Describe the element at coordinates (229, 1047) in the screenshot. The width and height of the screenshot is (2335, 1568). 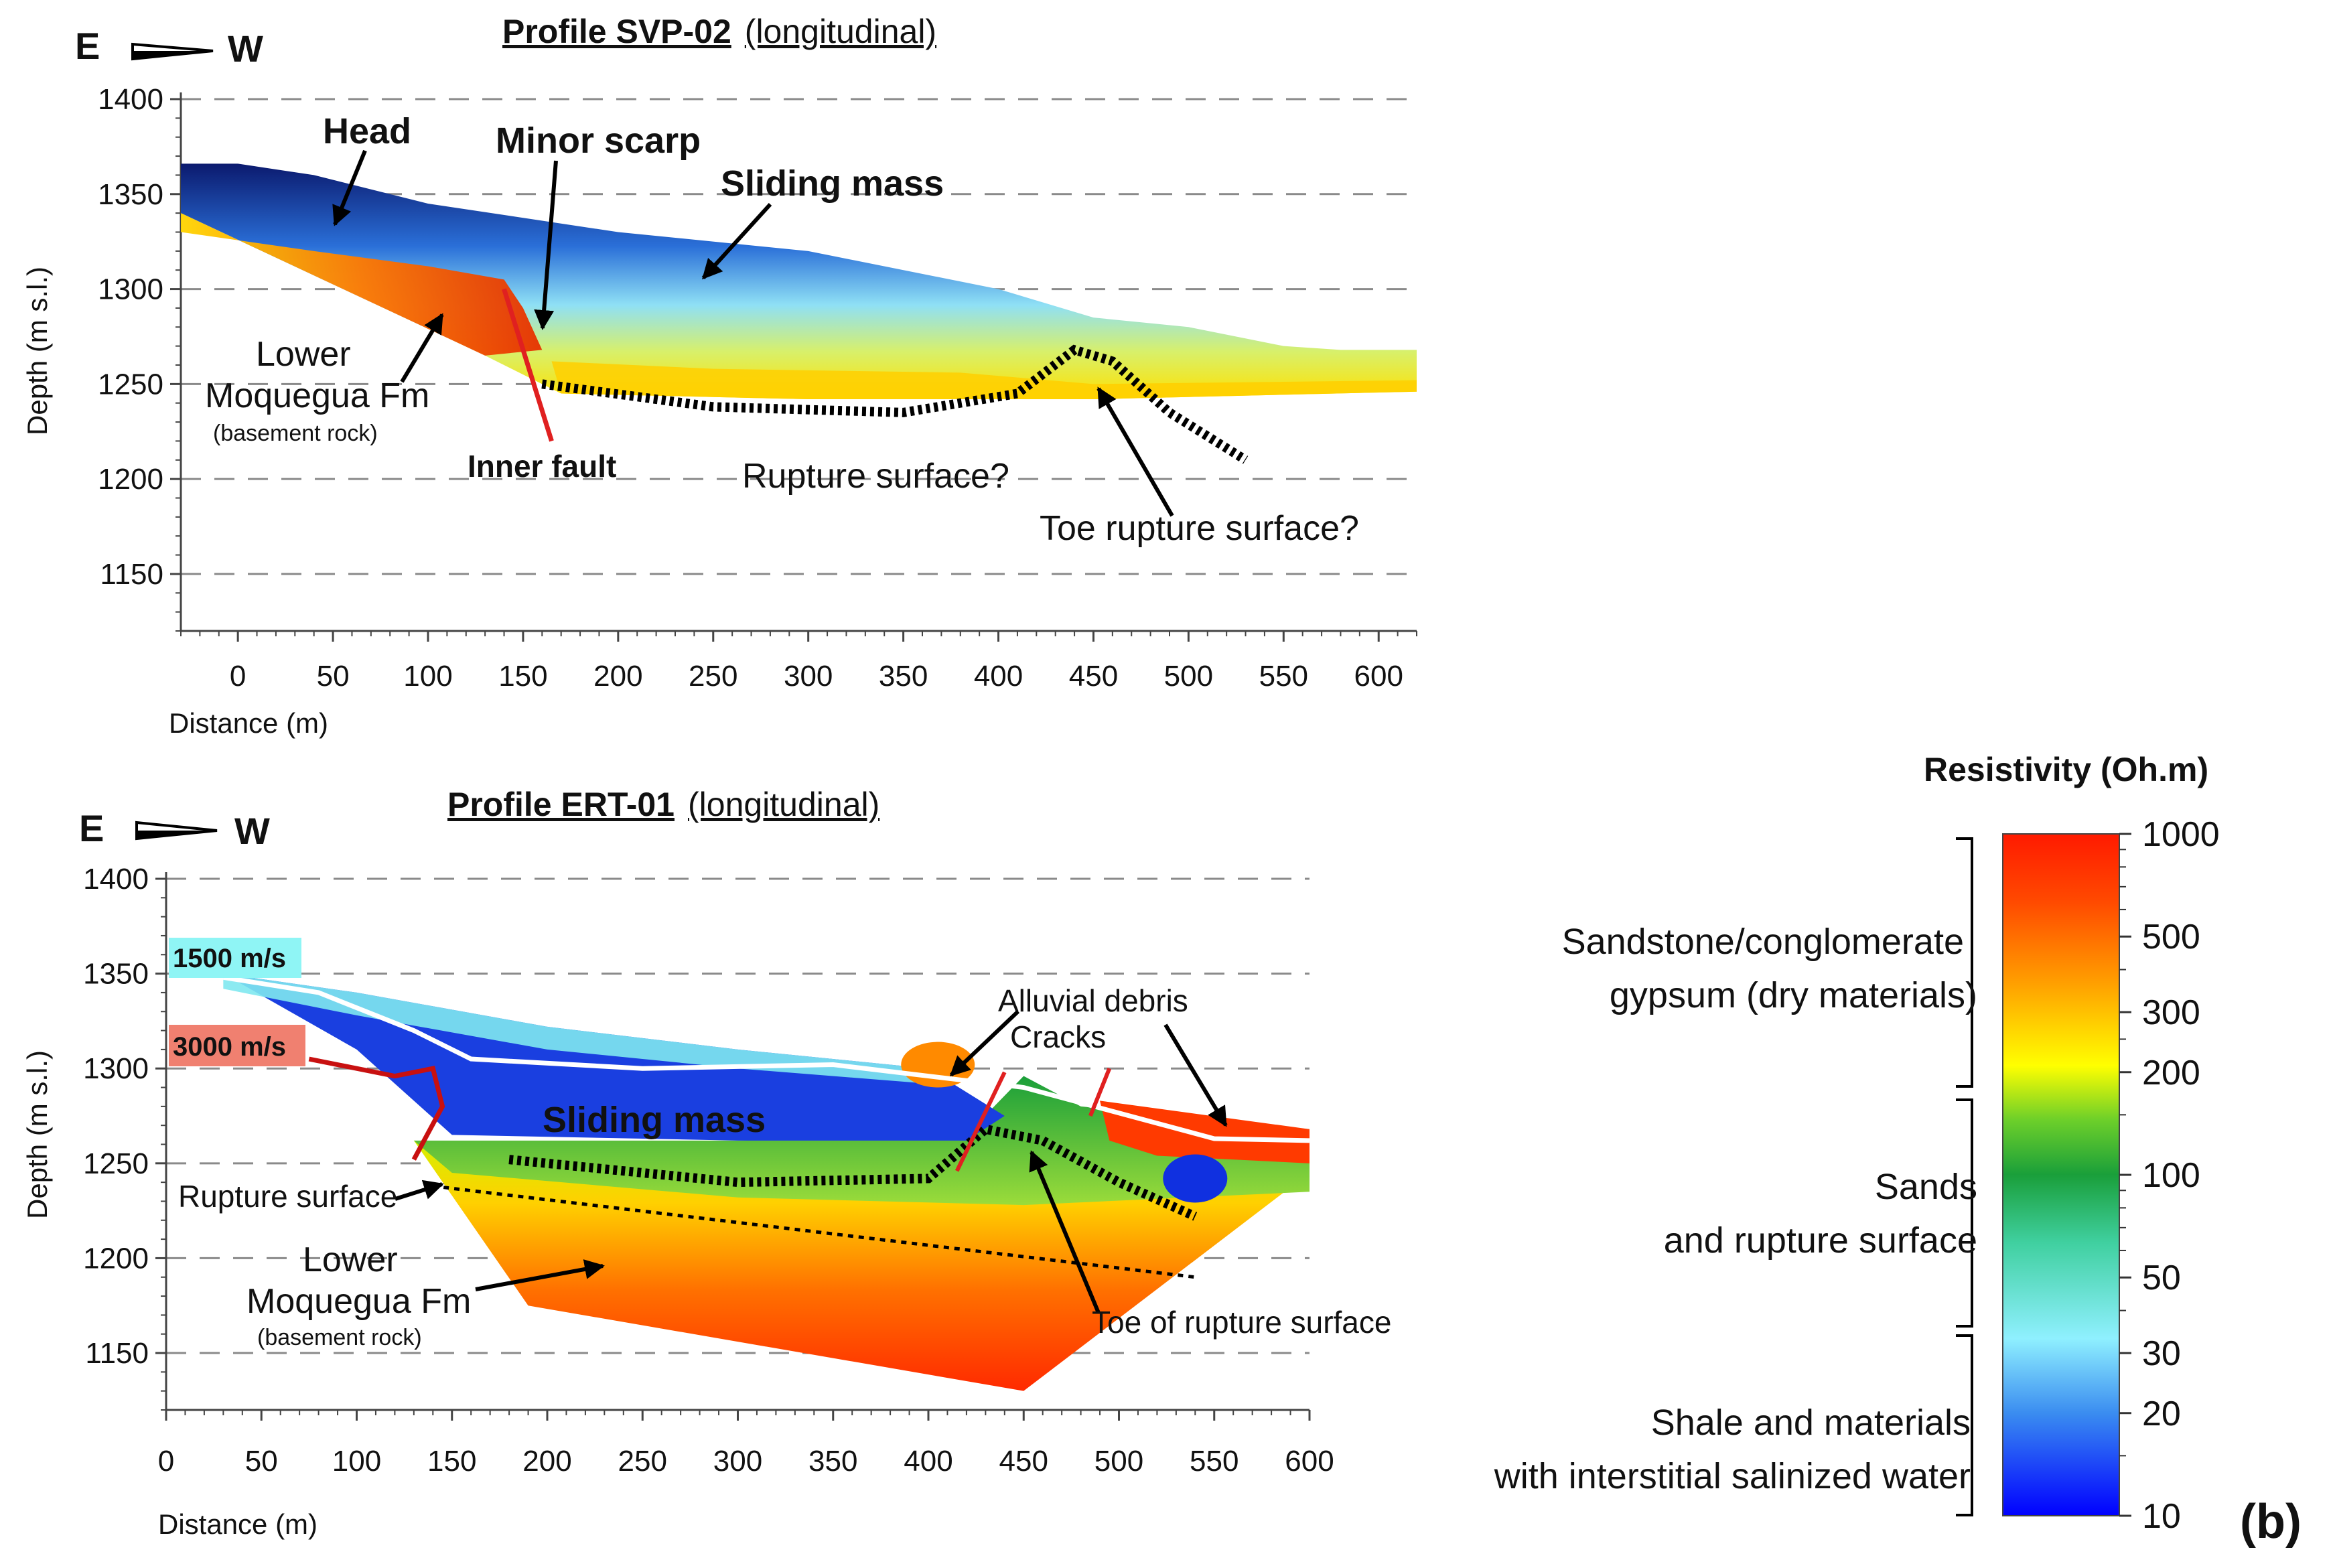
I see `velocity-3000-label: 3000 m/s` at that location.